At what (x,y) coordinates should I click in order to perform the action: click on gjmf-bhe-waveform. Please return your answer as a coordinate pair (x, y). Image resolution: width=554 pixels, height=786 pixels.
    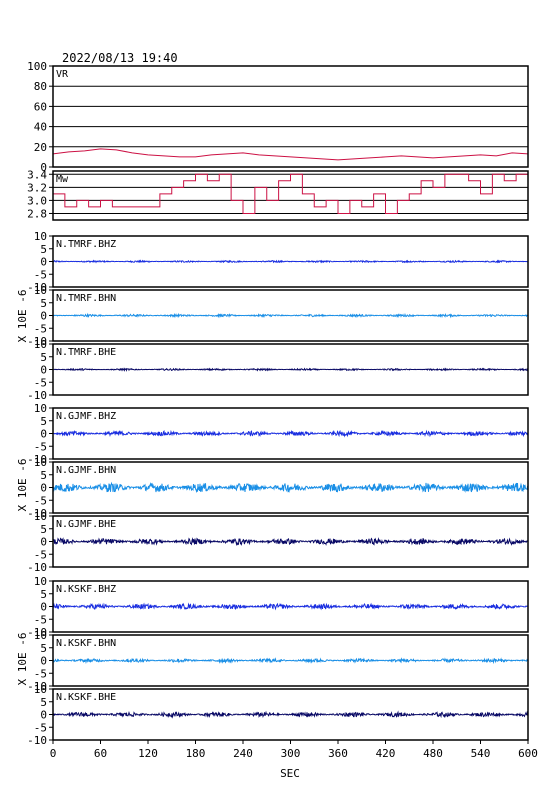
    Looking at the image, I should click on (290, 542).